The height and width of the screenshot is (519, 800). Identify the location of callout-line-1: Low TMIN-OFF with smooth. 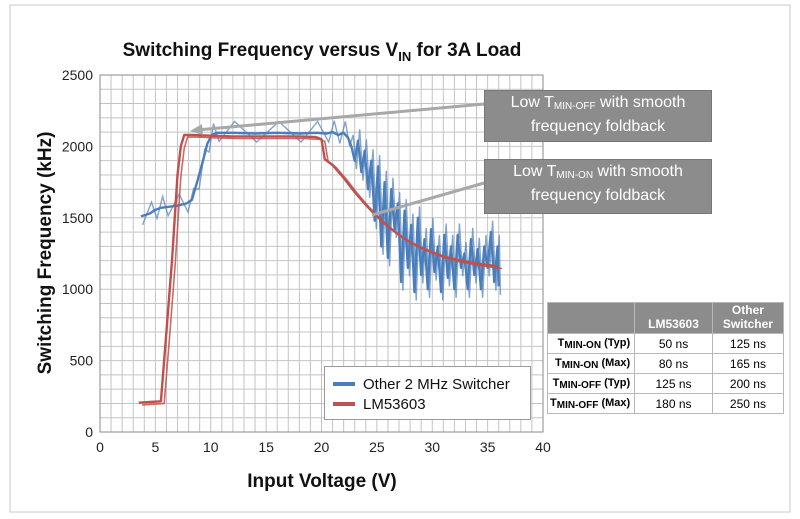
(598, 103).